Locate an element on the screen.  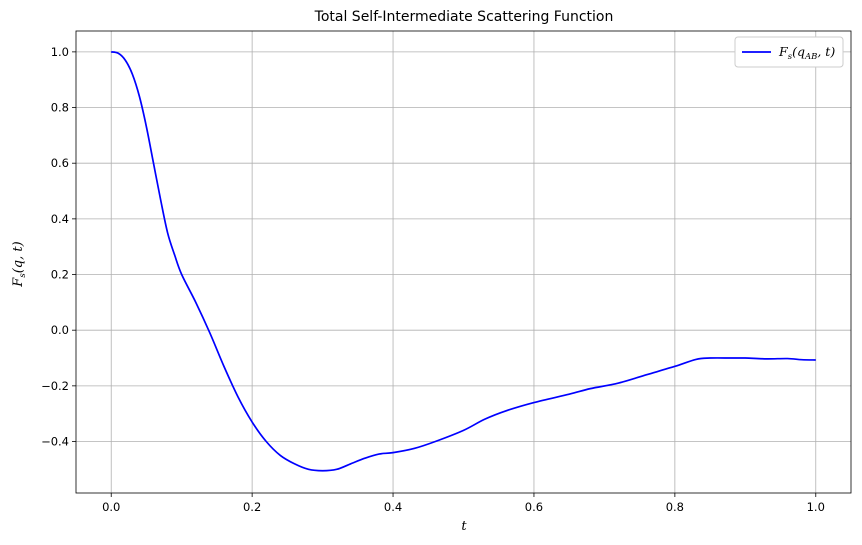
legend-label-sub-s: s is located at coordinates (790, 57).